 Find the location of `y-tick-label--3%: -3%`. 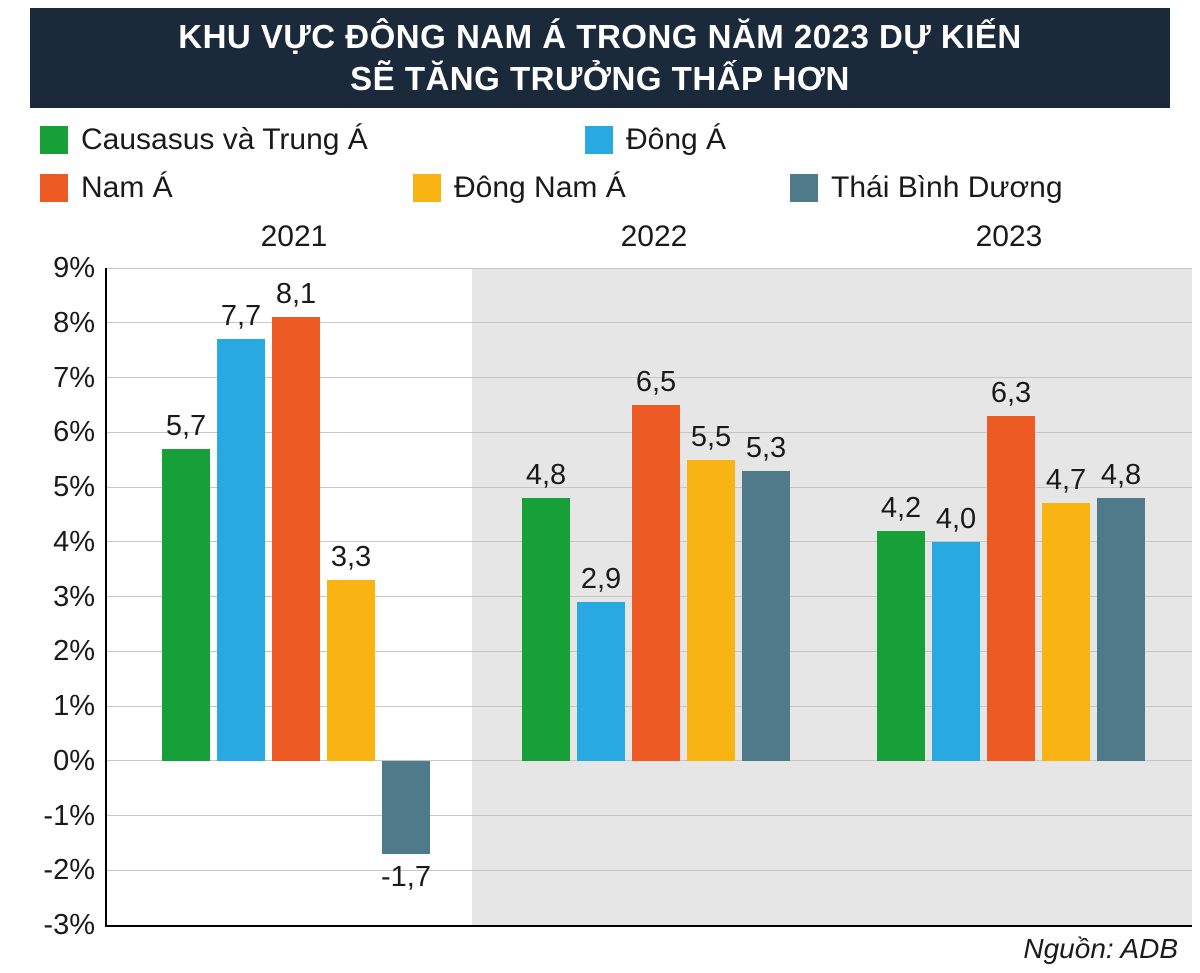

y-tick-label--3%: -3% is located at coordinates (69, 925).